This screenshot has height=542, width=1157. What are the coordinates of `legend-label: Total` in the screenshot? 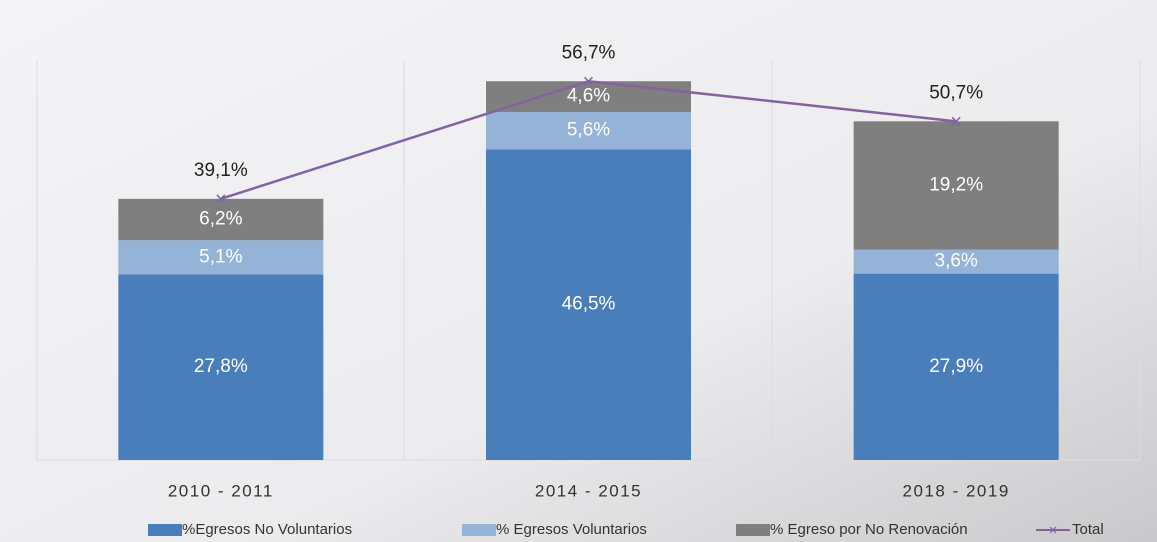 It's located at (1088, 529).